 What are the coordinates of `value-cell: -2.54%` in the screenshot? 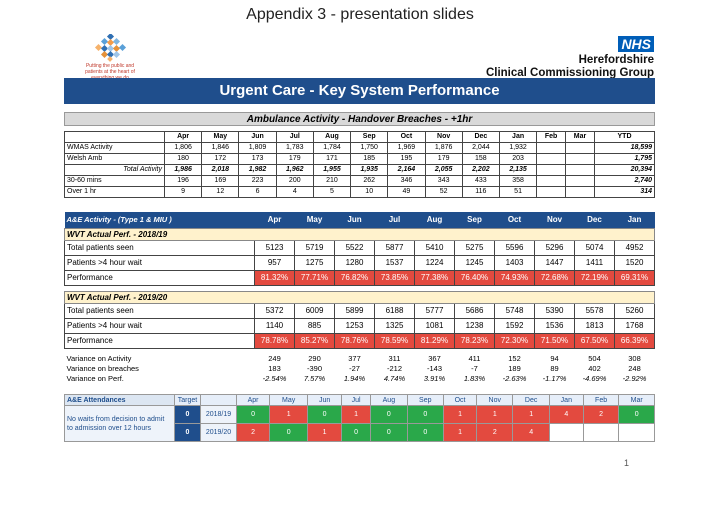 It's located at (274, 378).